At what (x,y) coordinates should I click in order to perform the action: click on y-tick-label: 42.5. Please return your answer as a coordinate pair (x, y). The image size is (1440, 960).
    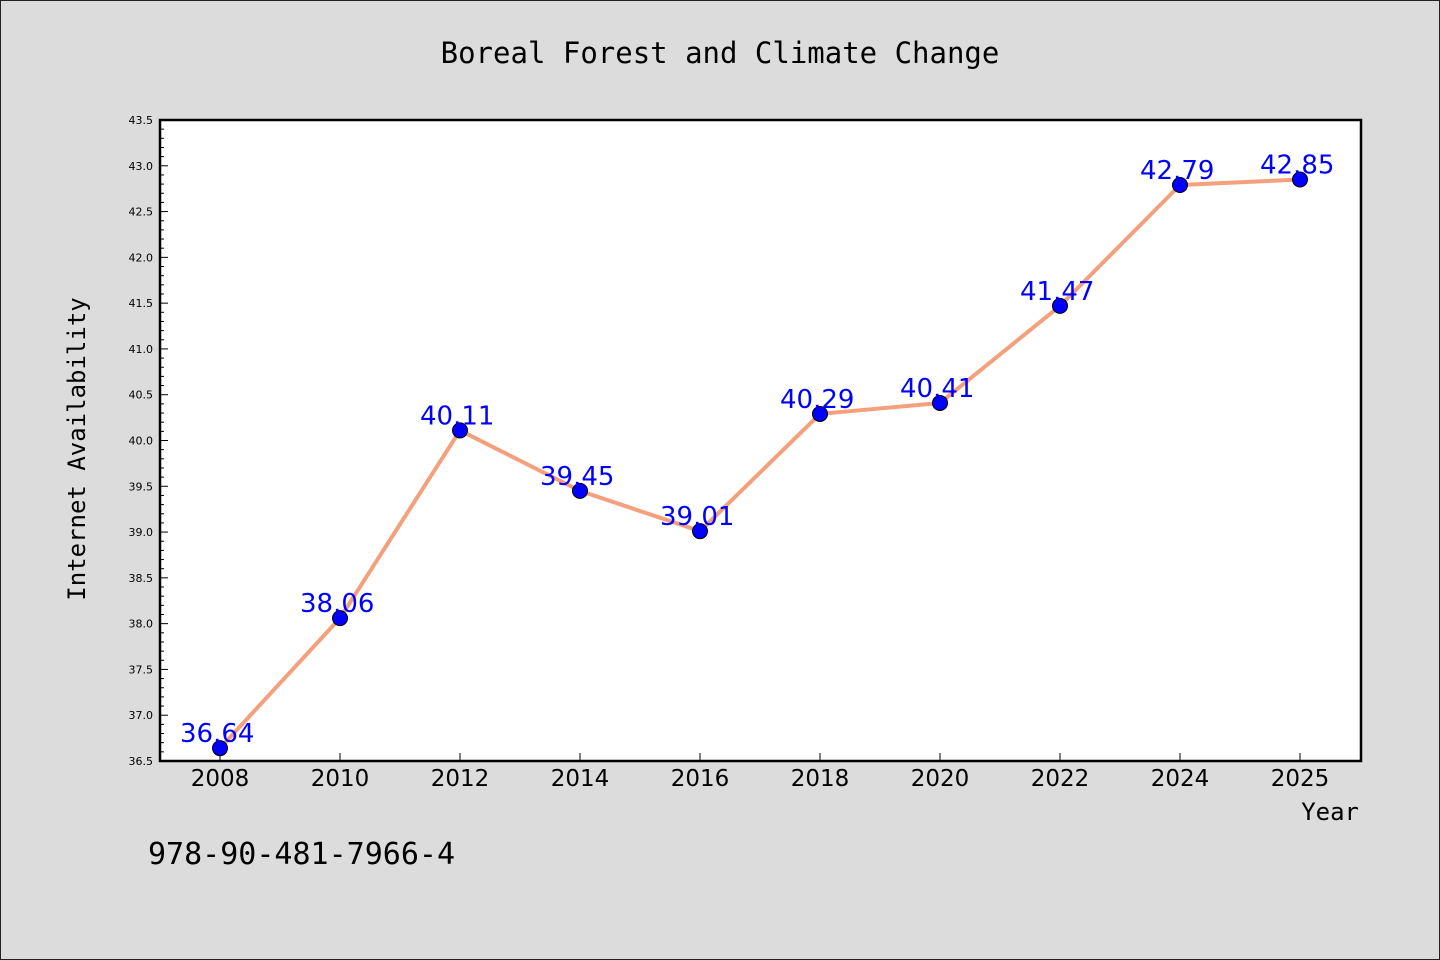
    Looking at the image, I should click on (141, 212).